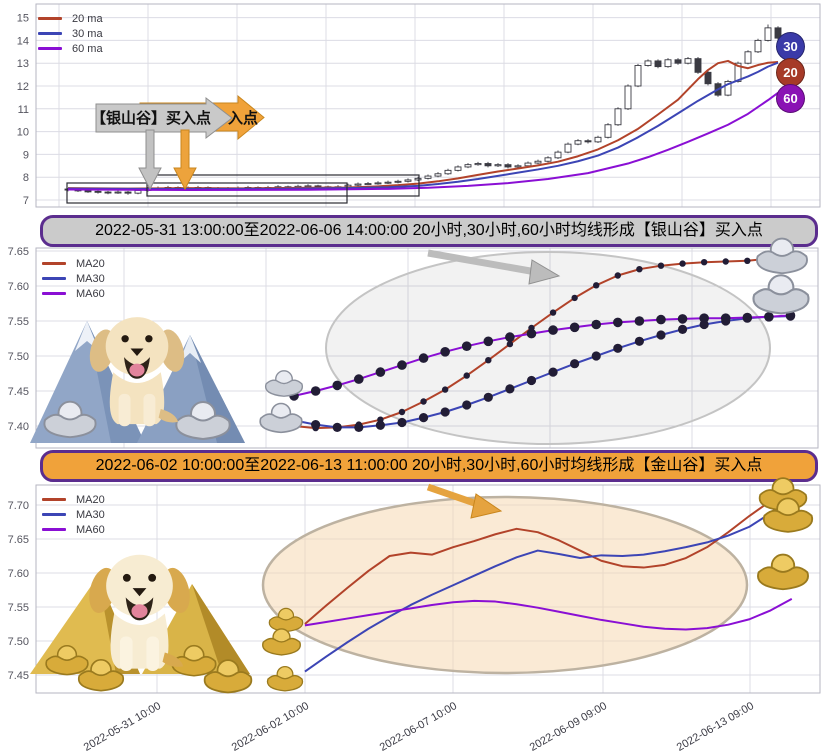 The height and width of the screenshot is (754, 822). What do you see at coordinates (23, 64) in the screenshot?
I see `y-tick-label: 13` at bounding box center [23, 64].